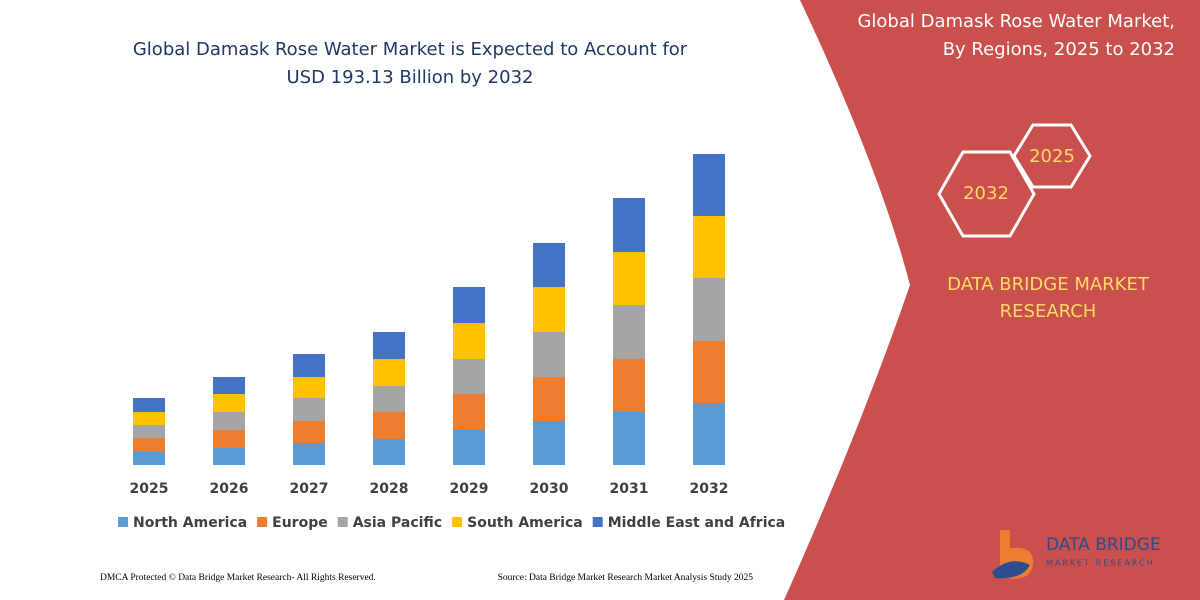  What do you see at coordinates (309, 489) in the screenshot?
I see `x-tick-label: 2027` at bounding box center [309, 489].